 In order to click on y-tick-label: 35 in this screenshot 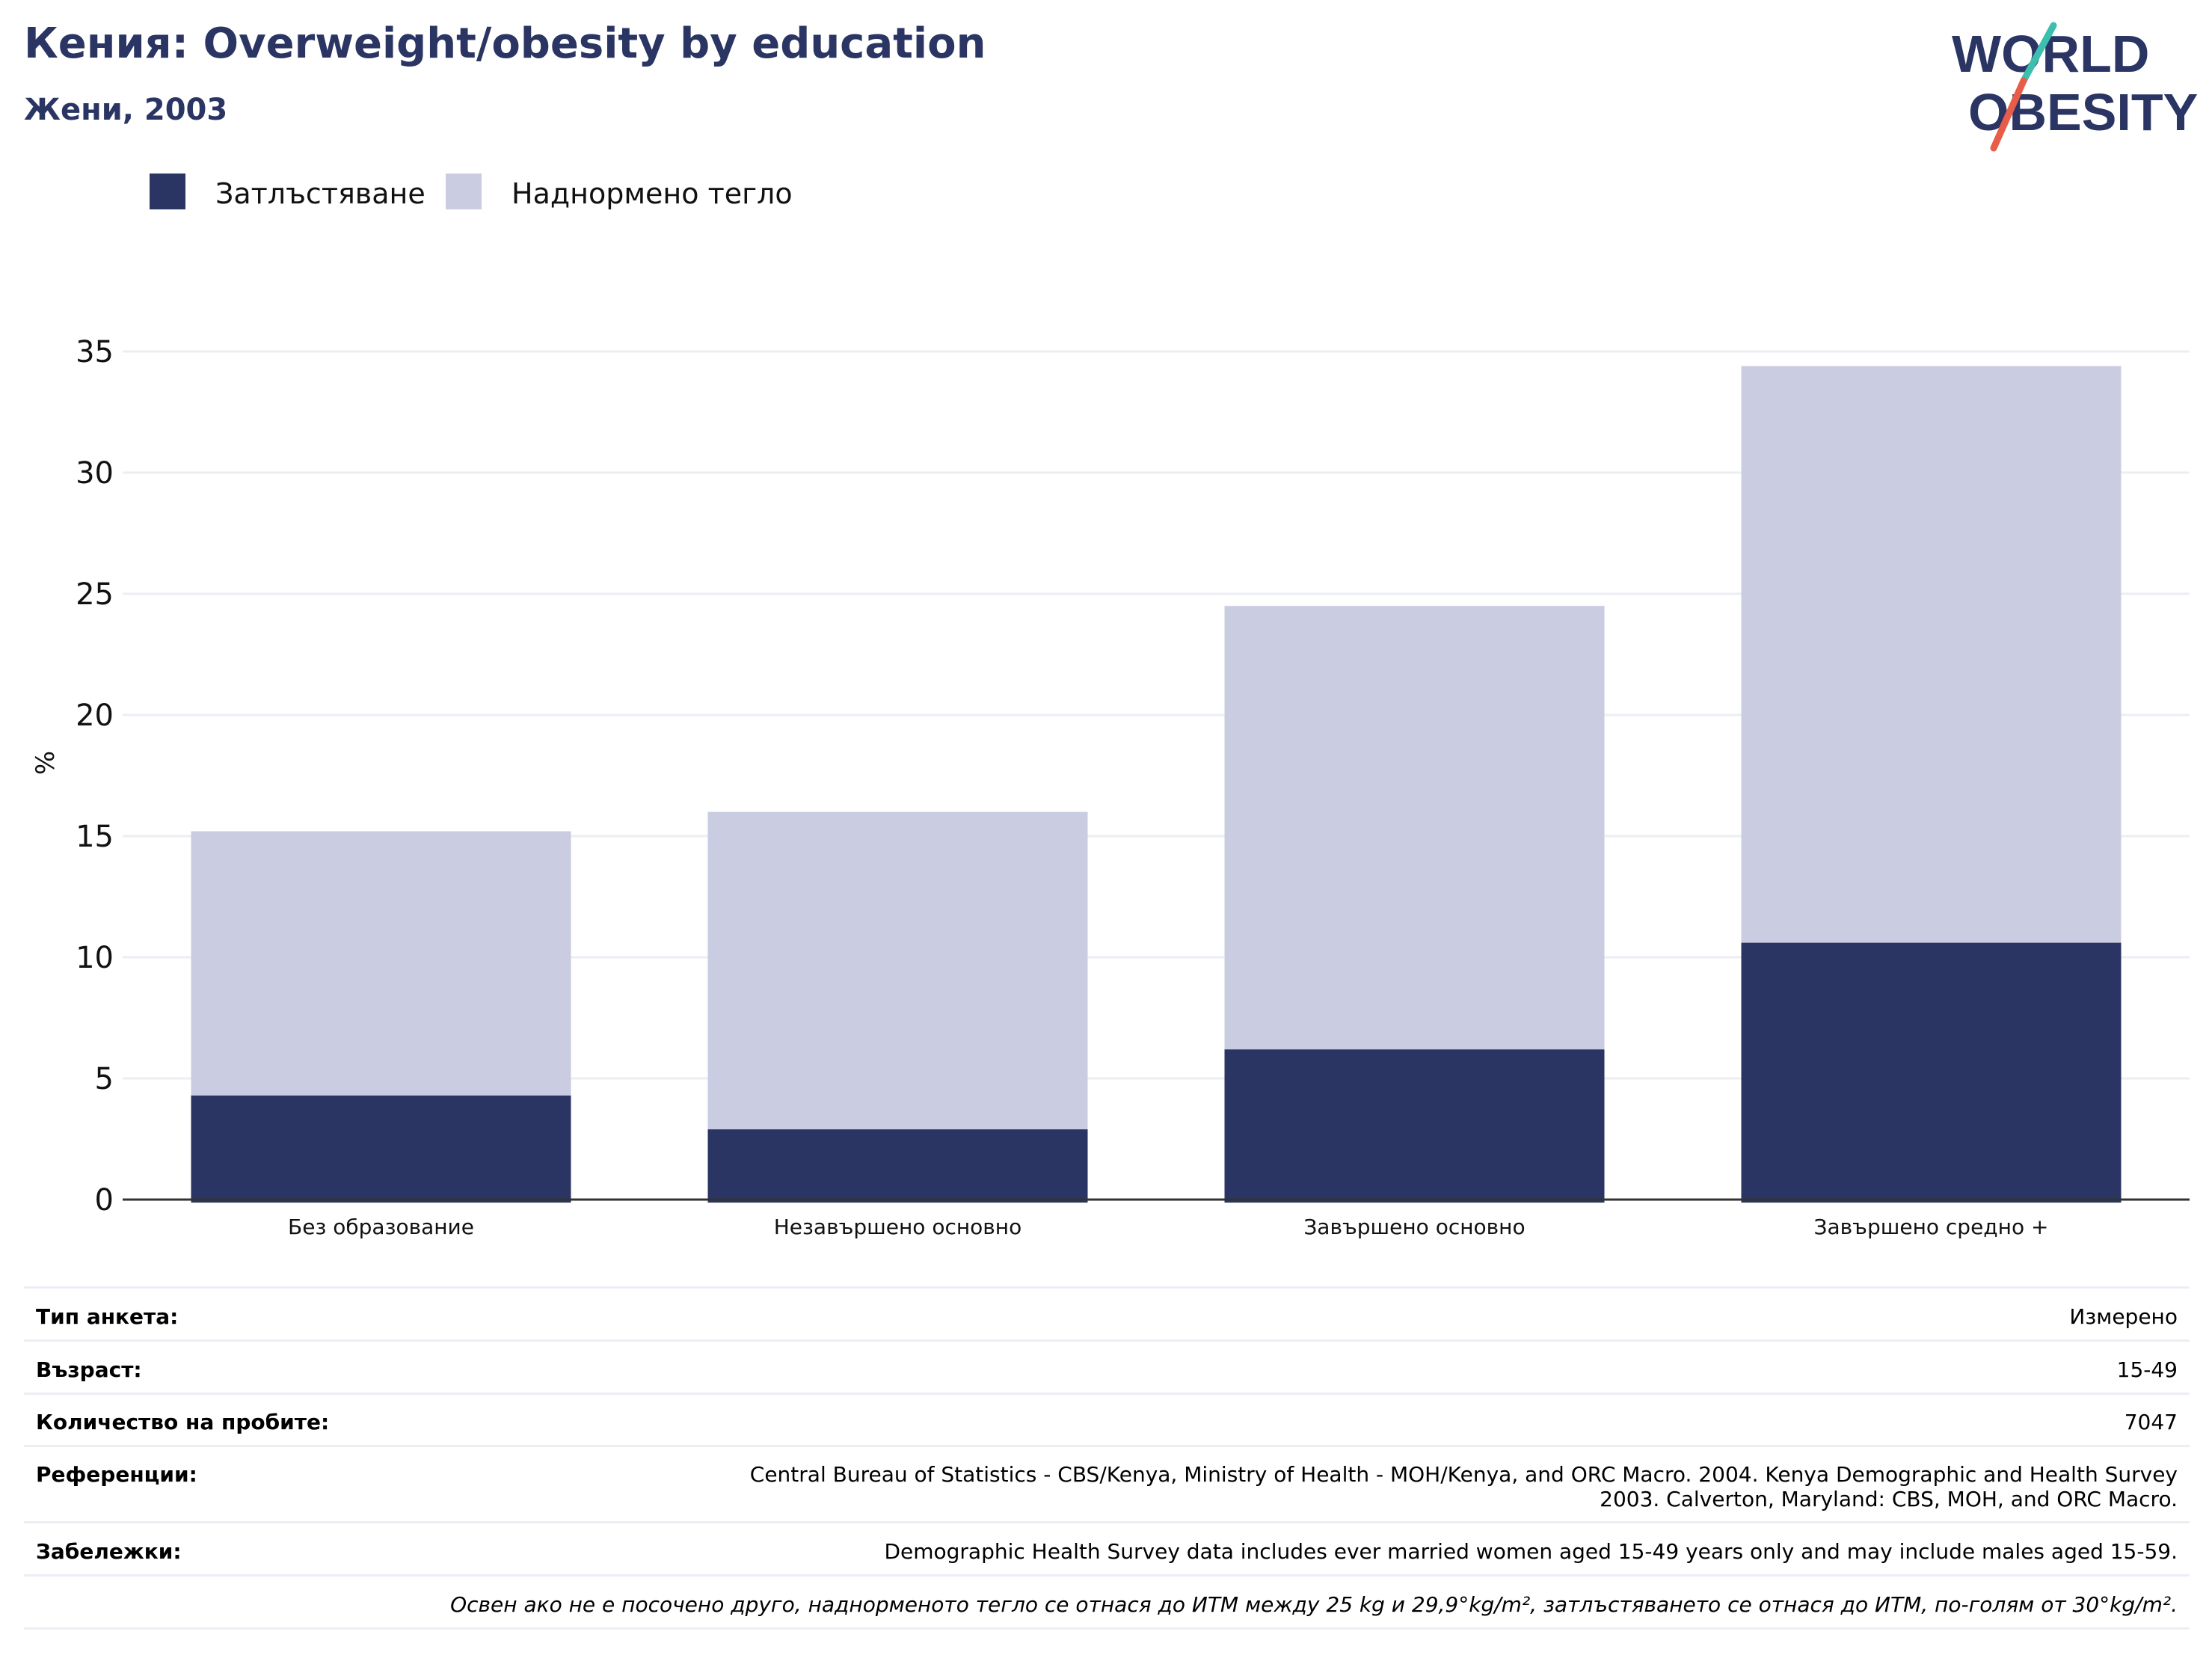, I will do `click(95, 352)`.